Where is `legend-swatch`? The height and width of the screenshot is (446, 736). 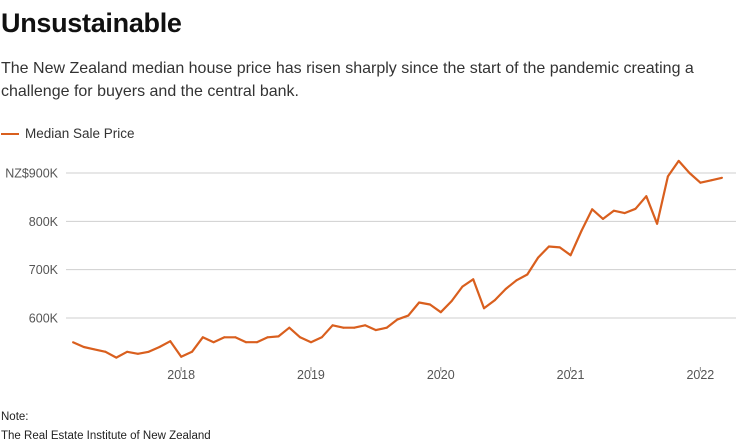
legend-swatch is located at coordinates (10, 133).